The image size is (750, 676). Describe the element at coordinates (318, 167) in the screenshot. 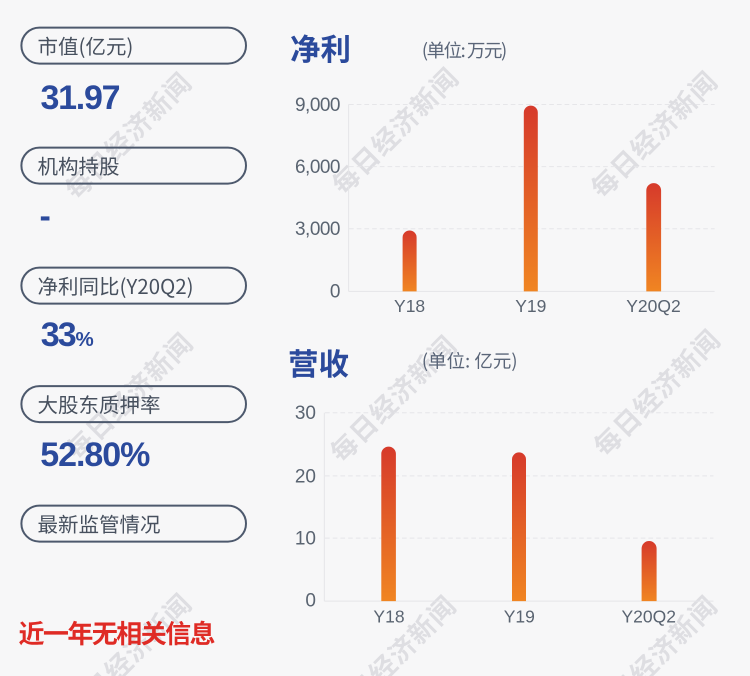

I see `svg-text: 6,000` at that location.